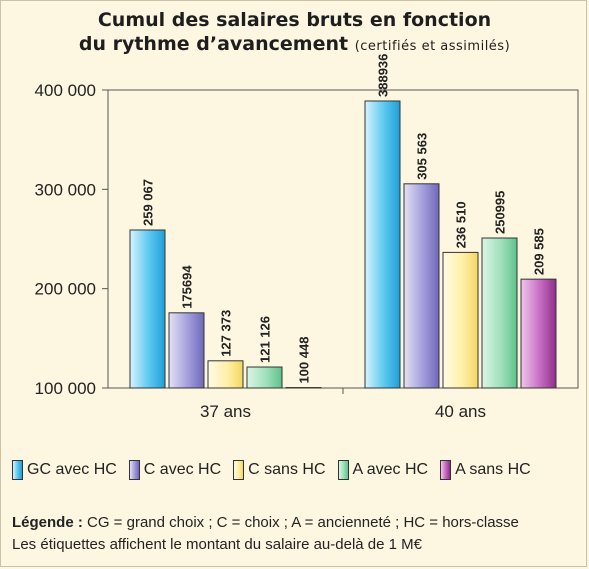  I want to click on bar-data-label: 250995, so click(500, 212).